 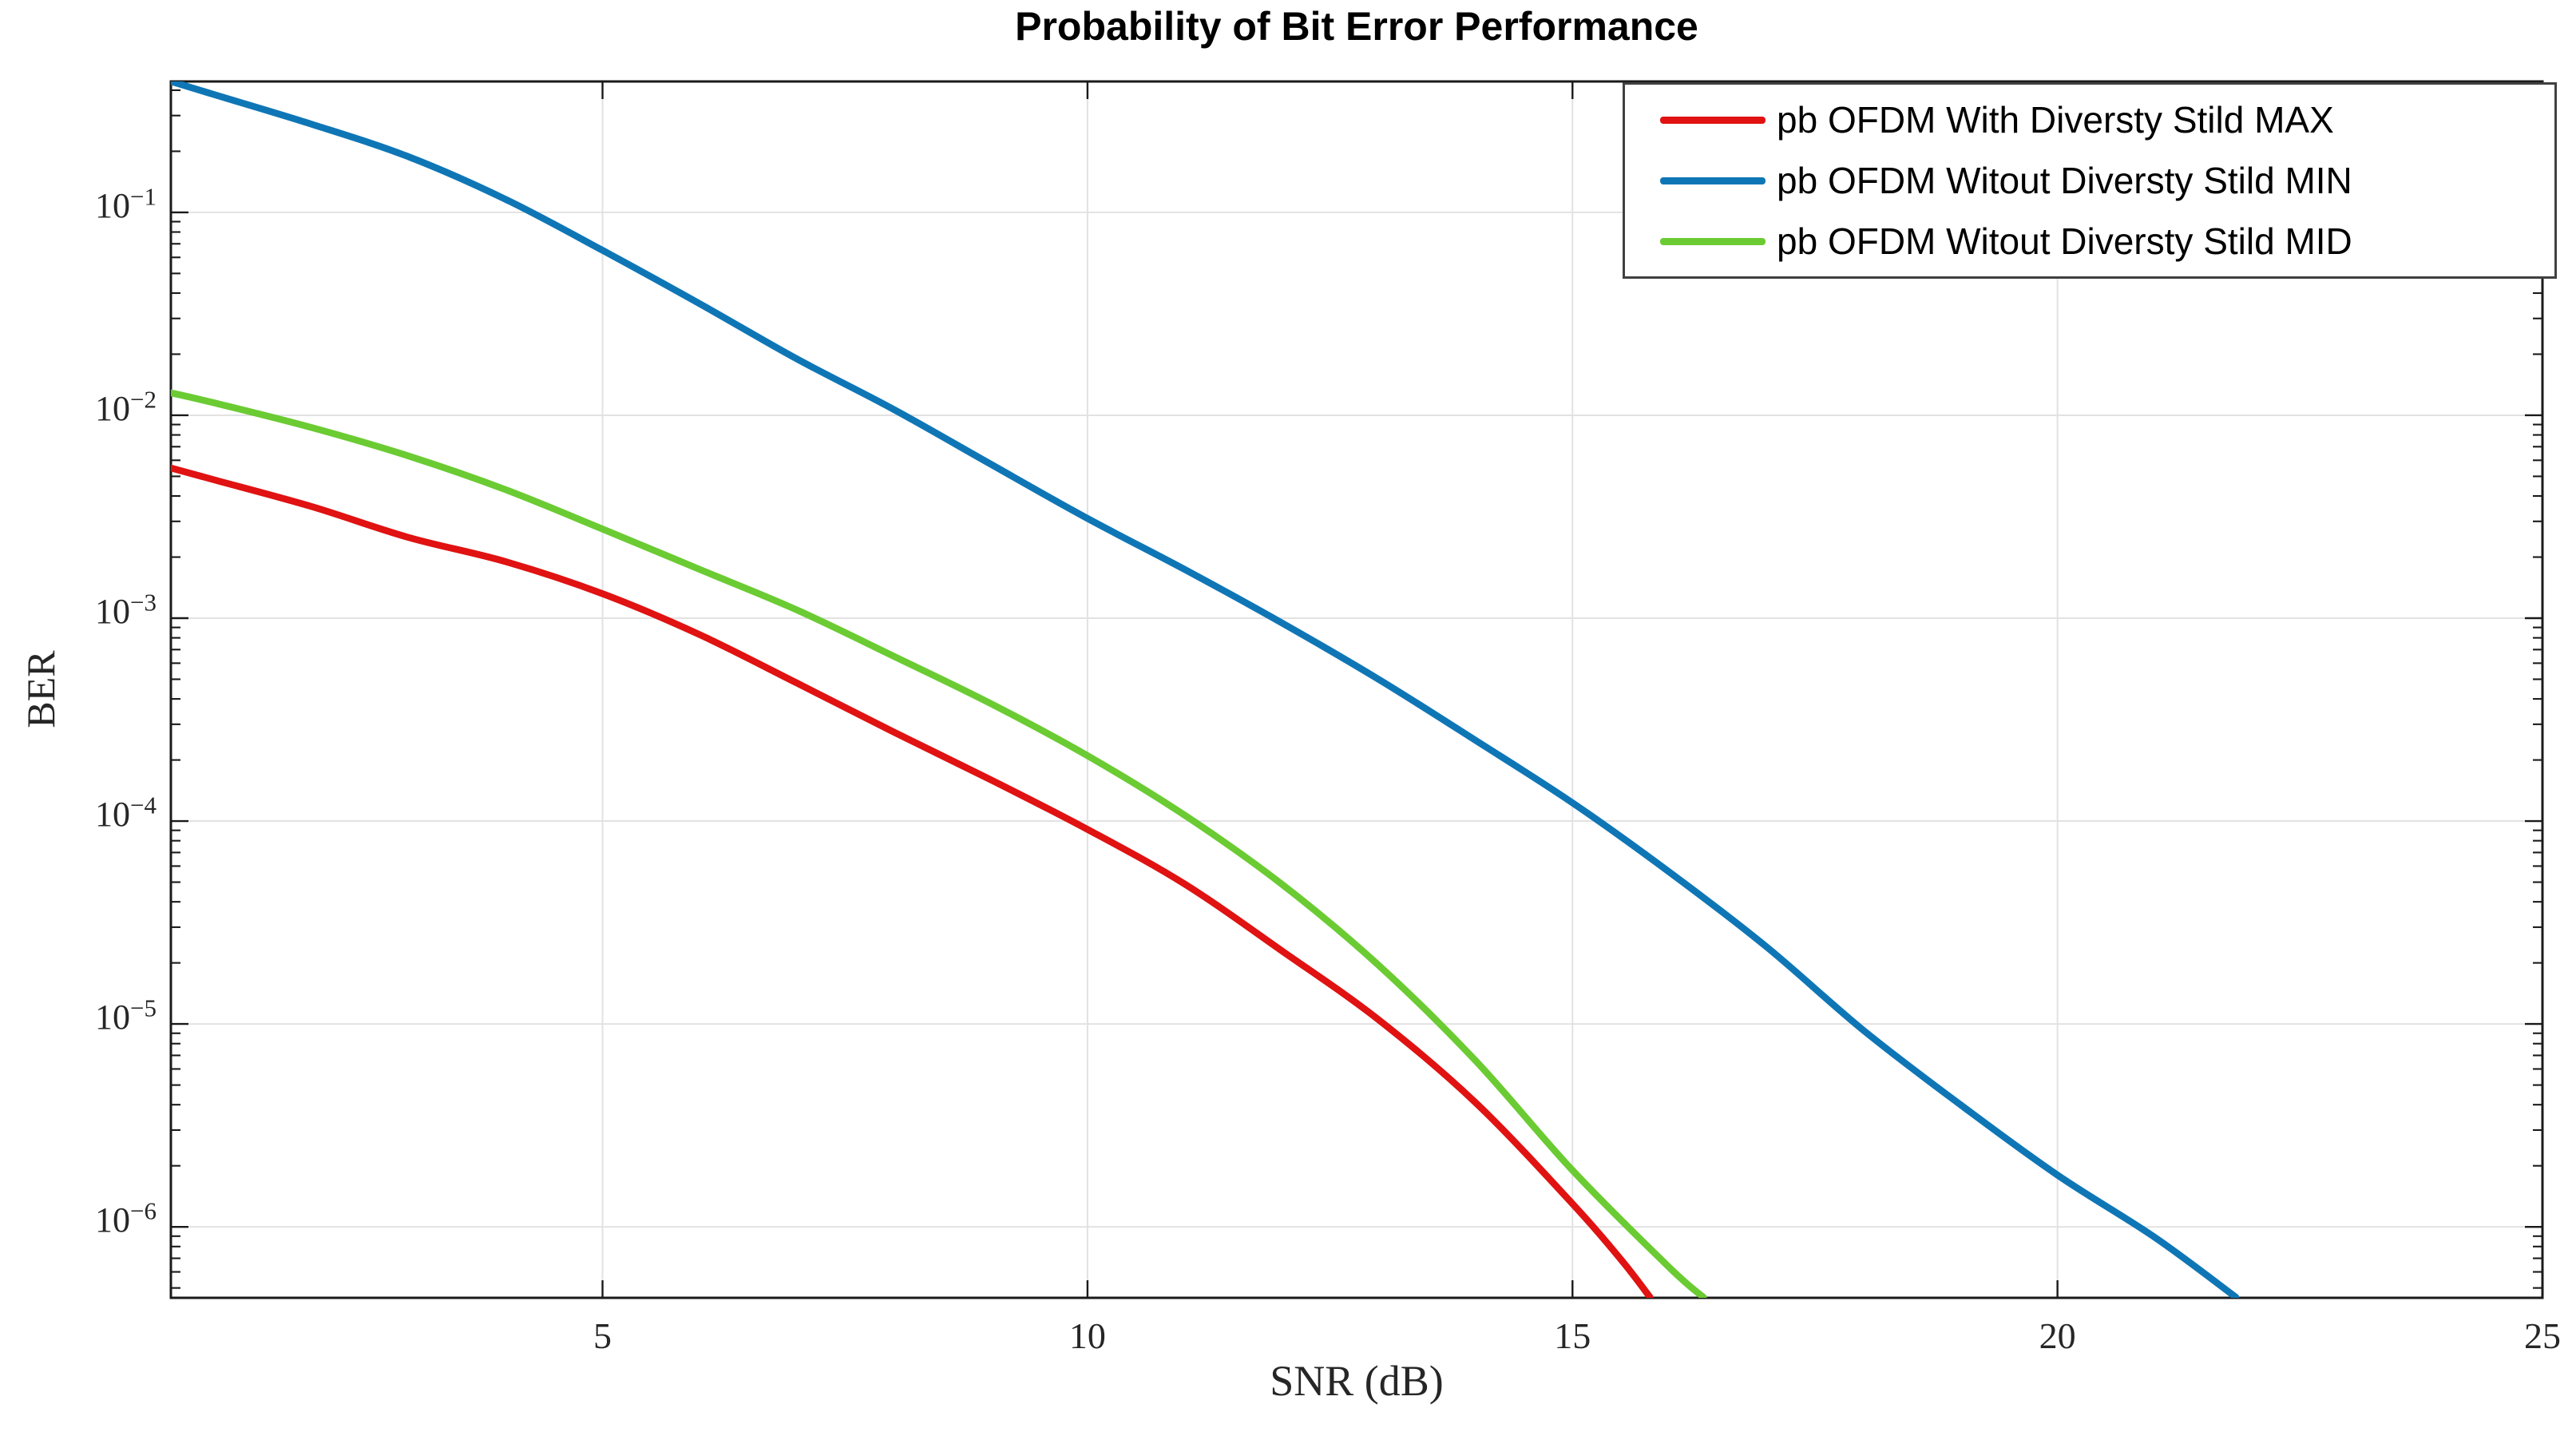 I want to click on legend-label: pb OFDM Witout Diversty Stild MID, so click(x=2064, y=241).